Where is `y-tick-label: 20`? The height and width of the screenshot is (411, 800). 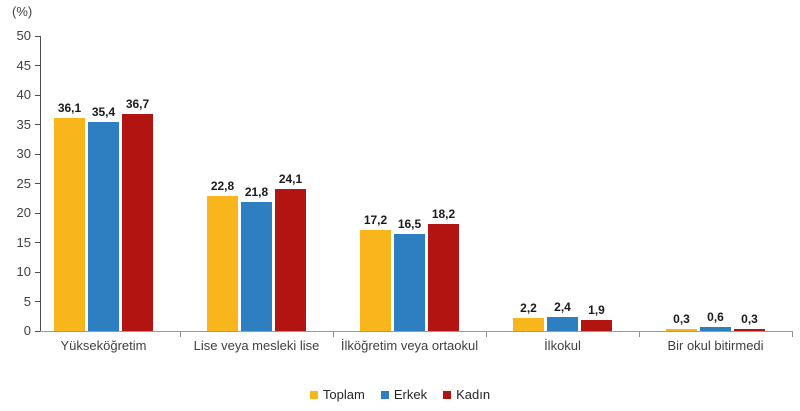
y-tick-label: 20 is located at coordinates (23, 212).